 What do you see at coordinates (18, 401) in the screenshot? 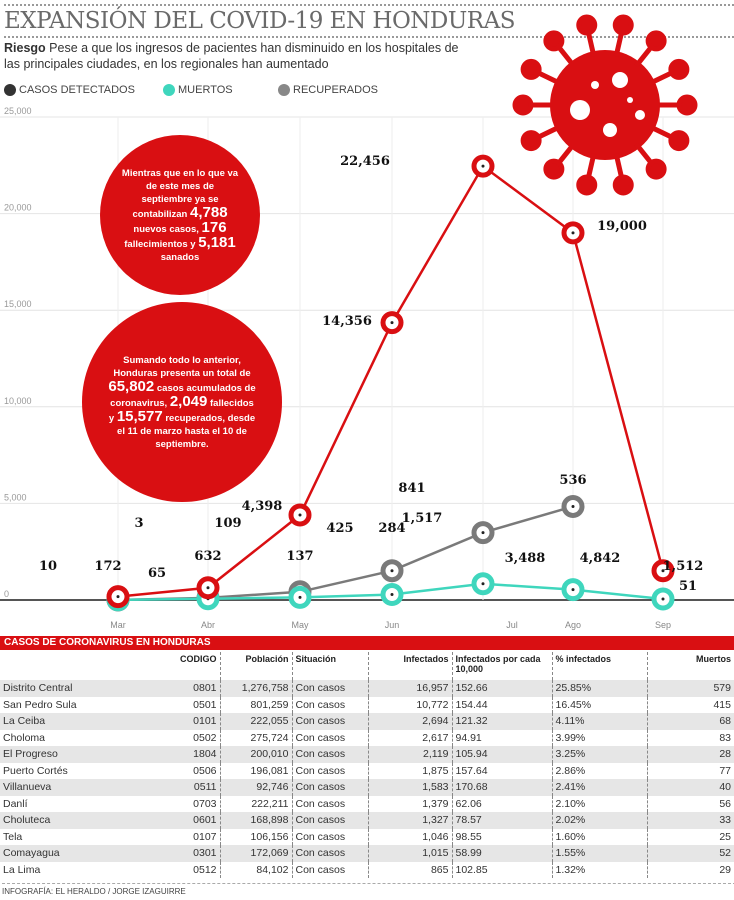
I see `y-tick-label: 10,000` at bounding box center [18, 401].